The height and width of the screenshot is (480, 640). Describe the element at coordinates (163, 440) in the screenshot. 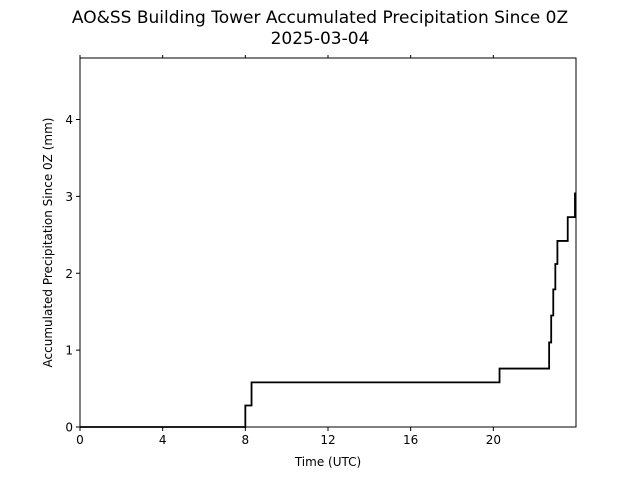

I see `x-tick-label: 4` at that location.